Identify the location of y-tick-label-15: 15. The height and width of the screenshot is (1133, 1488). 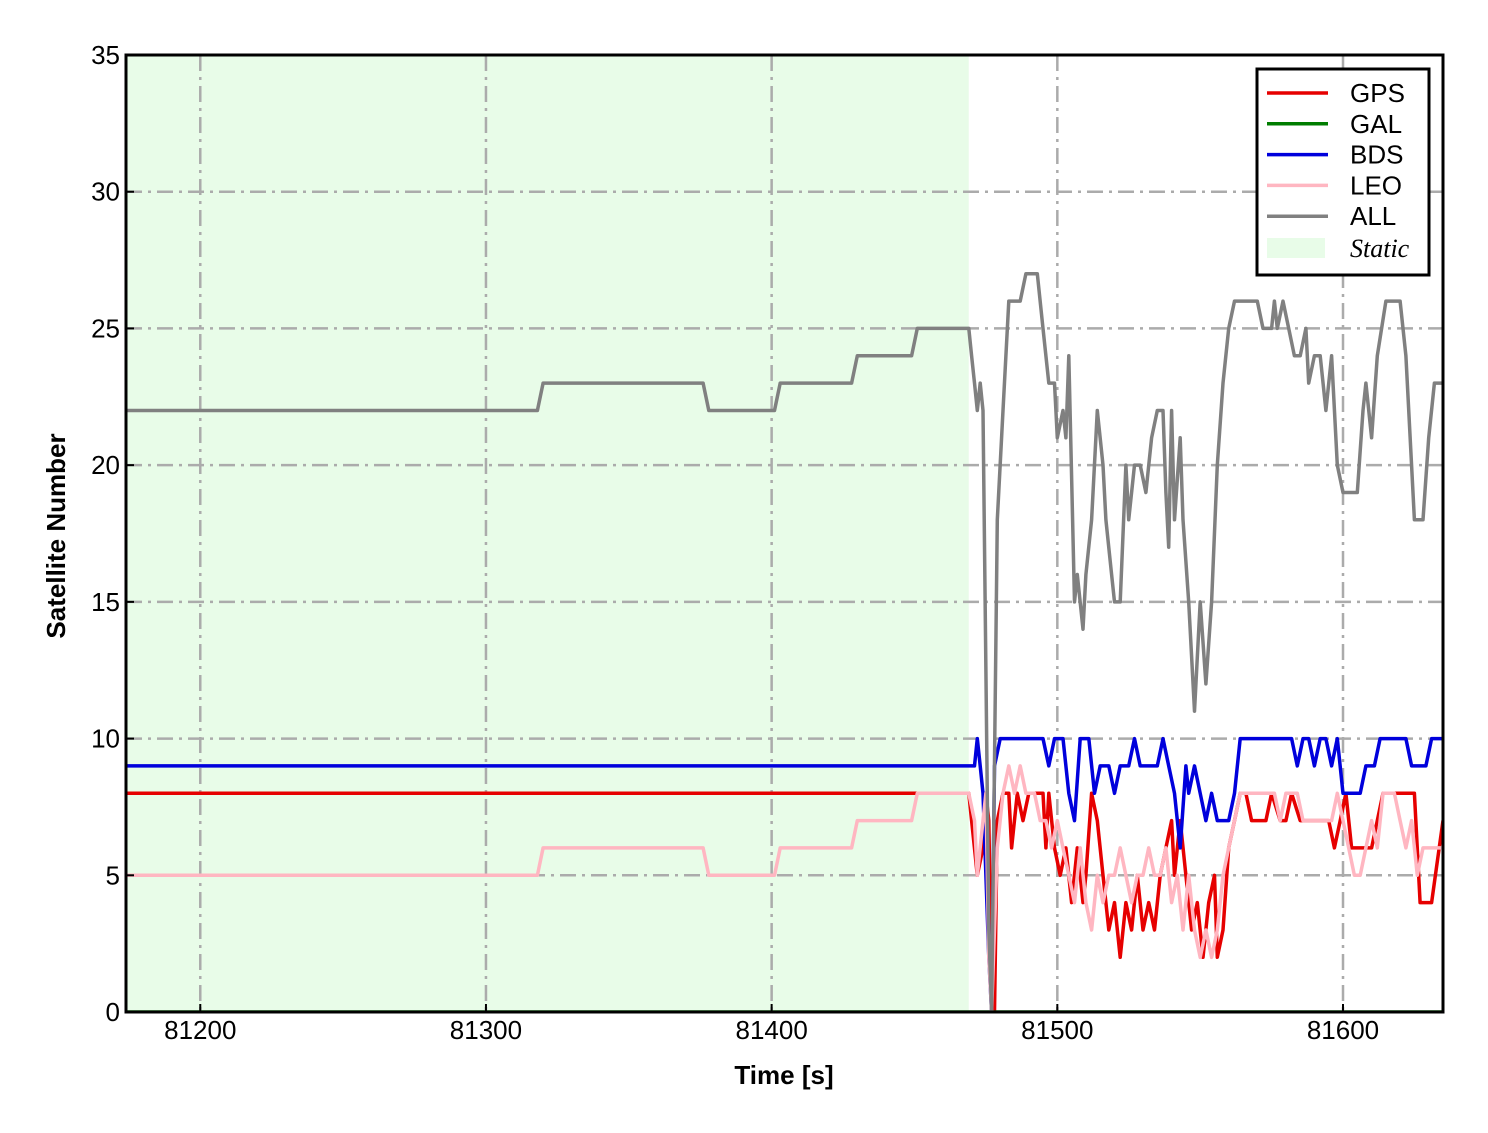
(105, 602).